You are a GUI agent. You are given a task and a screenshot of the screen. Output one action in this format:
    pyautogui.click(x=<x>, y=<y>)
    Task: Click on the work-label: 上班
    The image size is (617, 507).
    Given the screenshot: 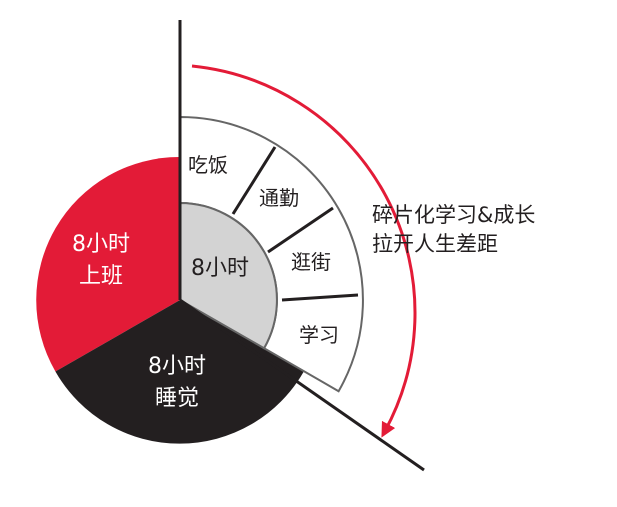 What is the action you would take?
    pyautogui.click(x=101, y=276)
    